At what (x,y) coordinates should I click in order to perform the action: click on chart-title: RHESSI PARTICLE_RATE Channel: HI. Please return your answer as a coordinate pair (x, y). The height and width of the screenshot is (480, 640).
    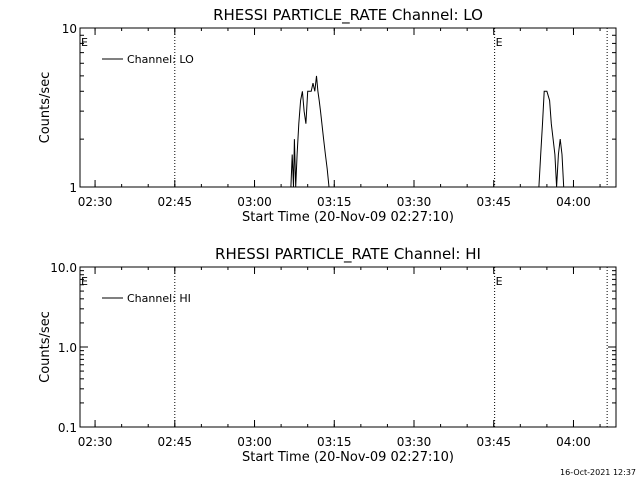
    Looking at the image, I should click on (348, 254).